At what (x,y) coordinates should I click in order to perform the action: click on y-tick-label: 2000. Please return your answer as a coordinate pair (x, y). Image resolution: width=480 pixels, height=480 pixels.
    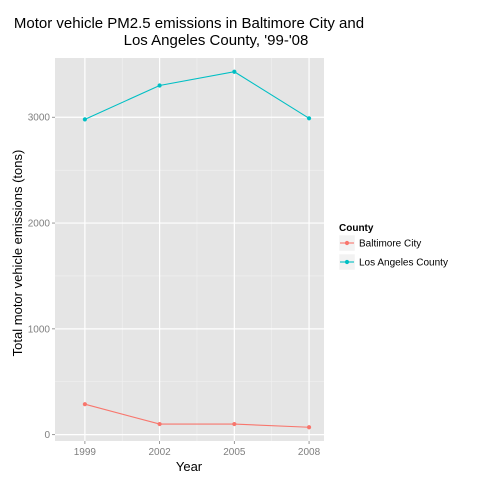
    Looking at the image, I should click on (39, 224).